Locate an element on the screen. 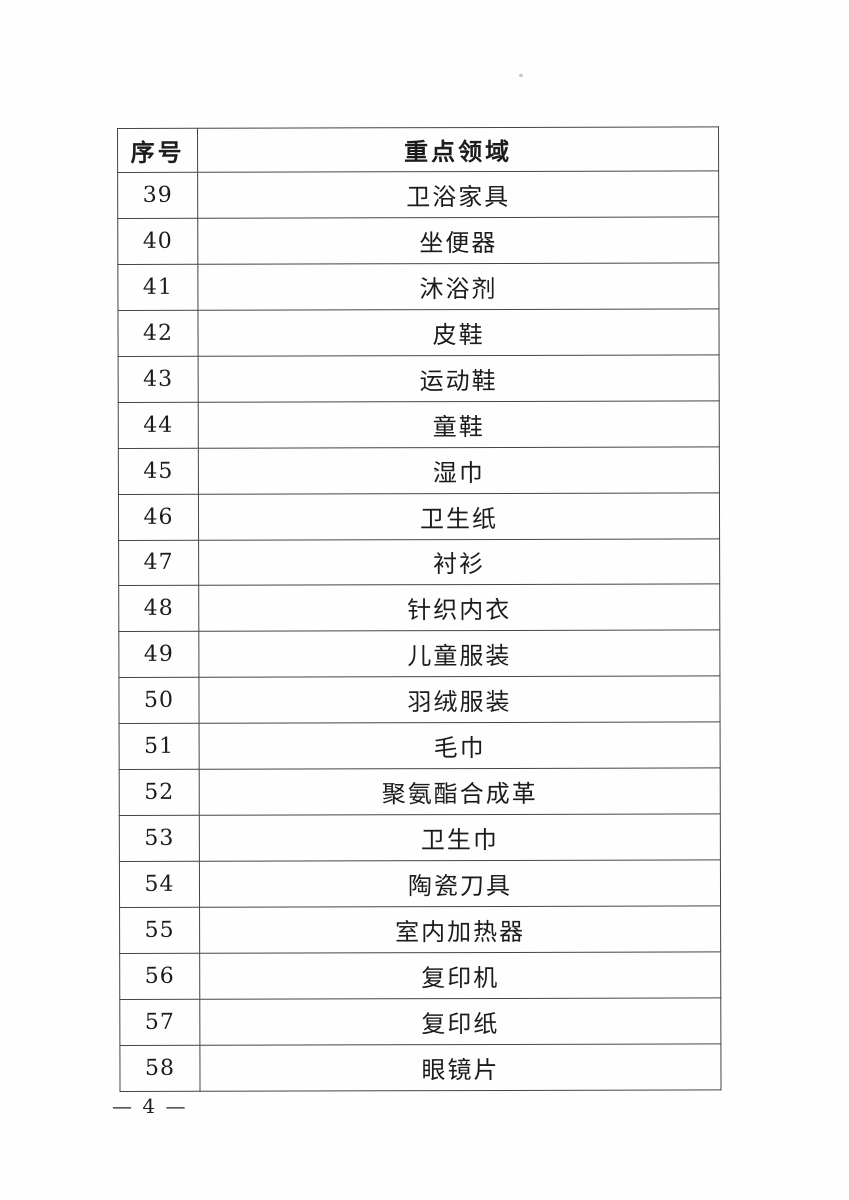 This screenshot has width=849, height=1200. table-header-row: 序号 重点领域 is located at coordinates (418, 149).